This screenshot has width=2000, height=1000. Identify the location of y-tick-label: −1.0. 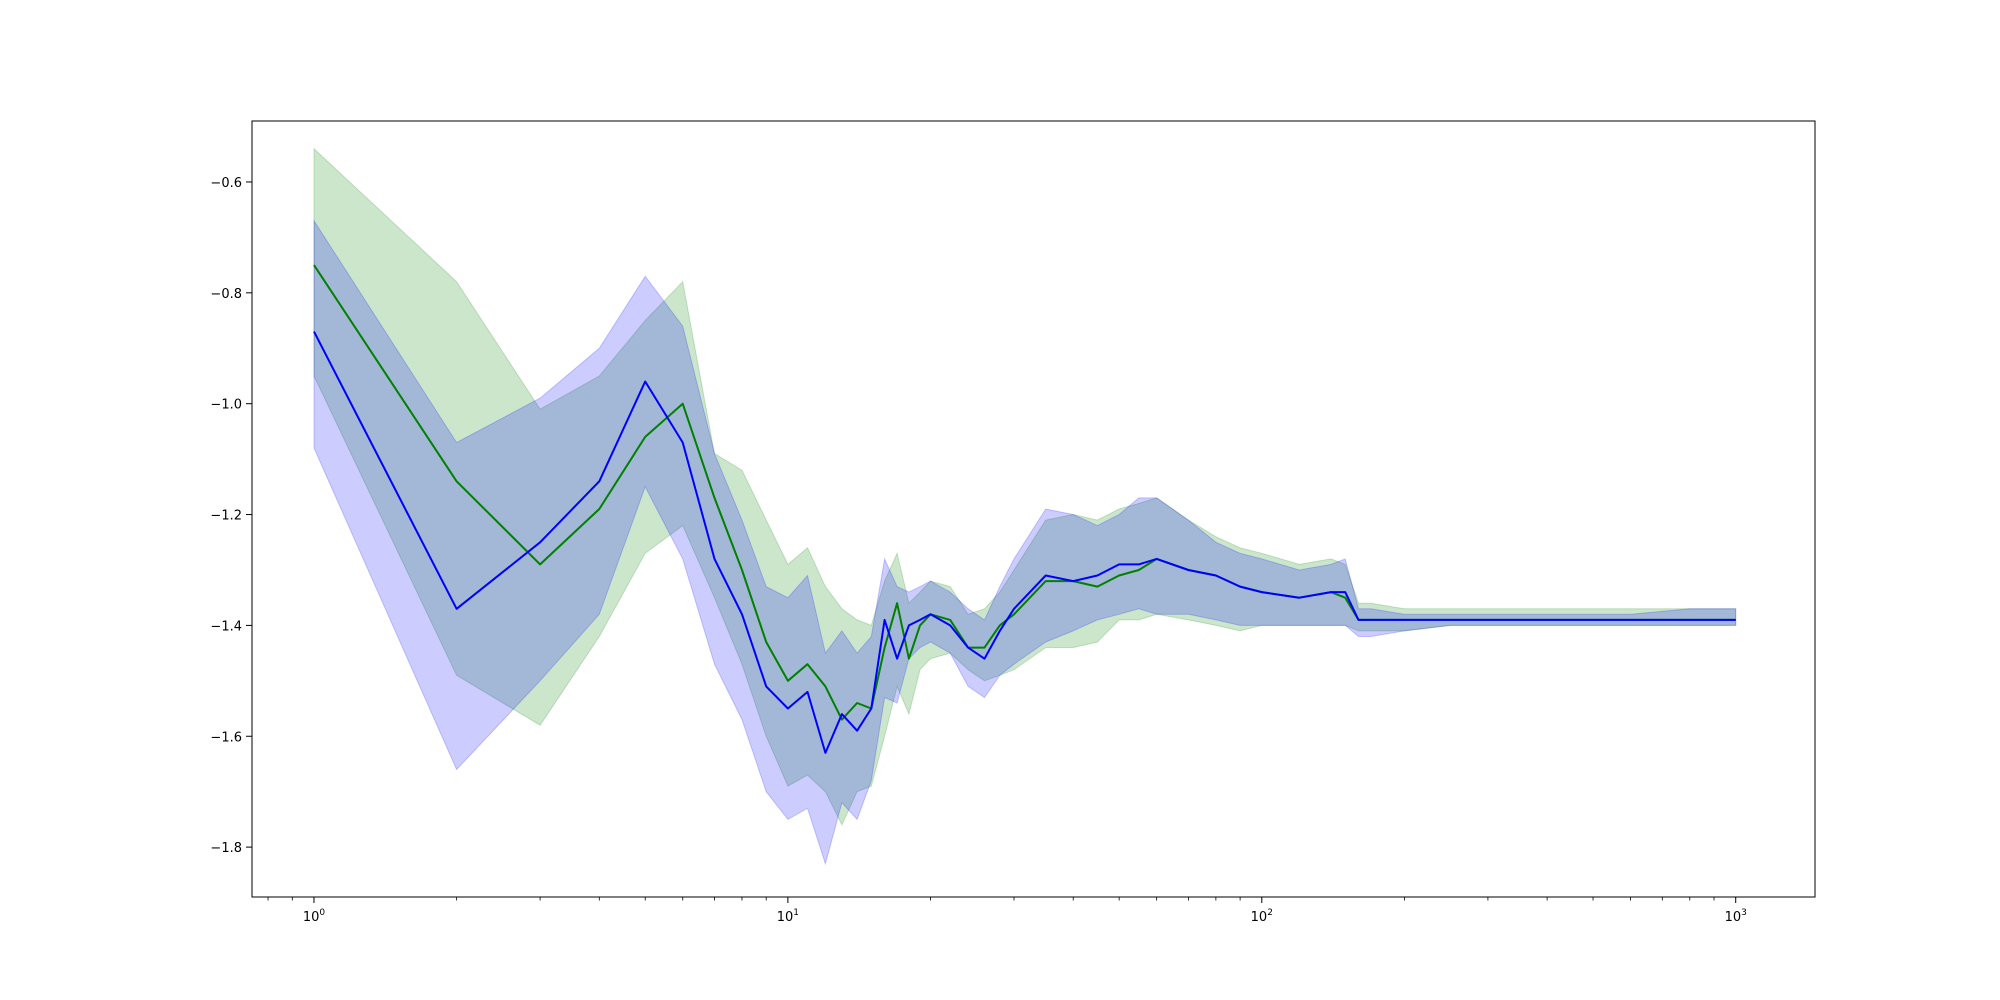
(226, 405).